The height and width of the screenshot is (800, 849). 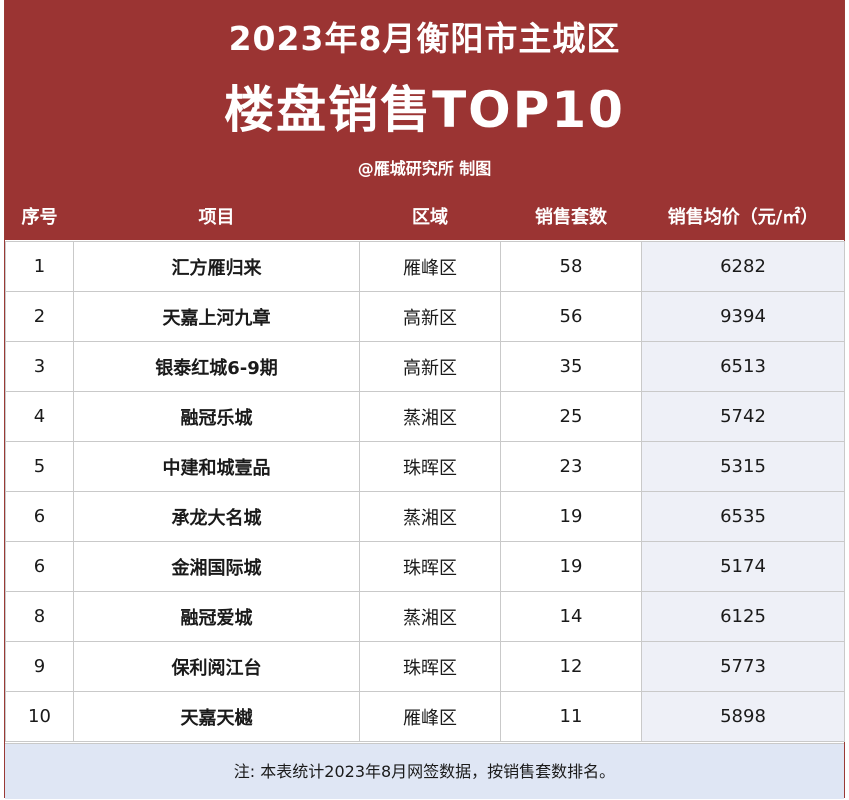 I want to click on units-cell: 11, so click(x=571, y=716).